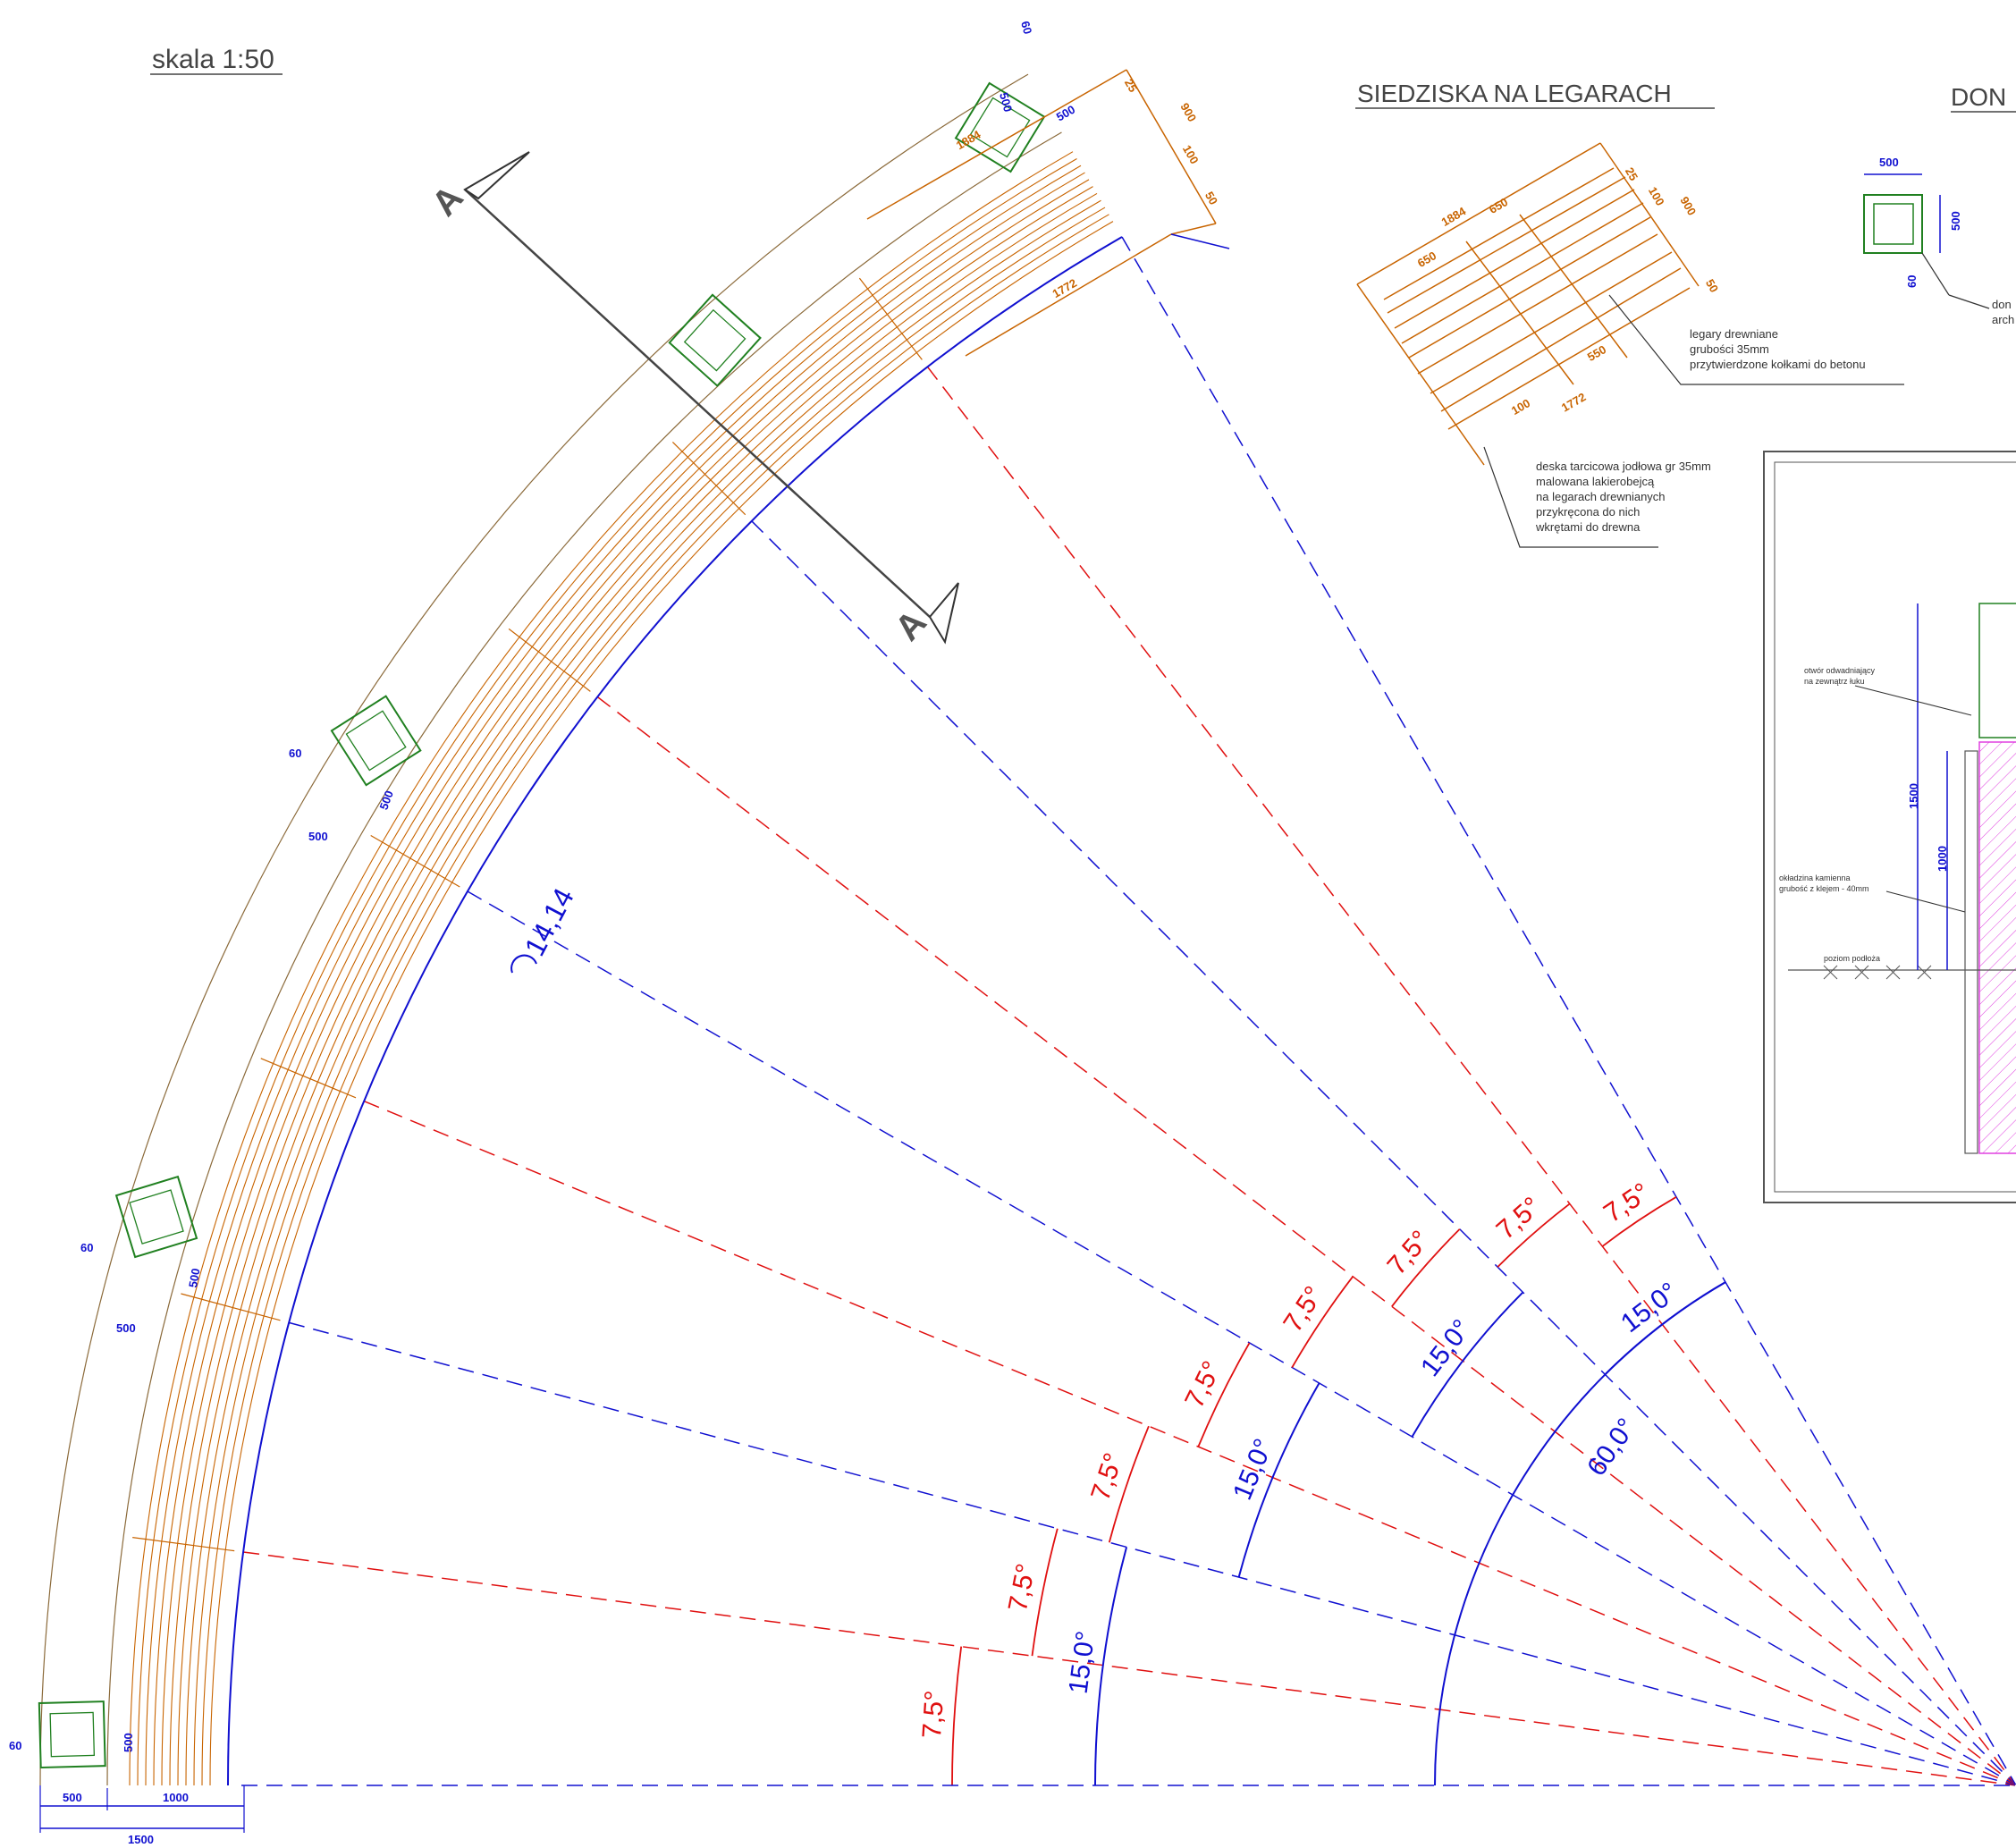 Image resolution: width=2016 pixels, height=1848 pixels. What do you see at coordinates (1596, 353) in the screenshot?
I see `svg-text: 550` at bounding box center [1596, 353].